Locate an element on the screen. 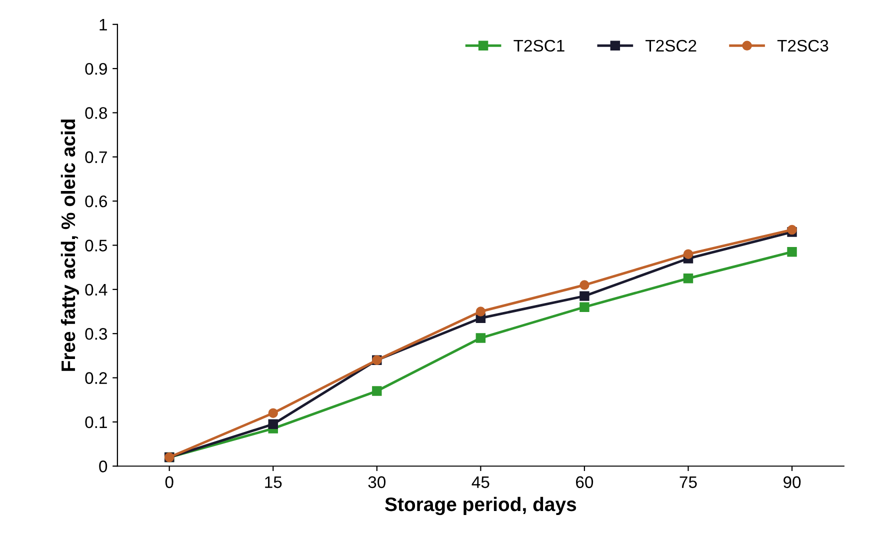 This screenshot has height=542, width=870. y-tick-label: 1 is located at coordinates (103, 24).